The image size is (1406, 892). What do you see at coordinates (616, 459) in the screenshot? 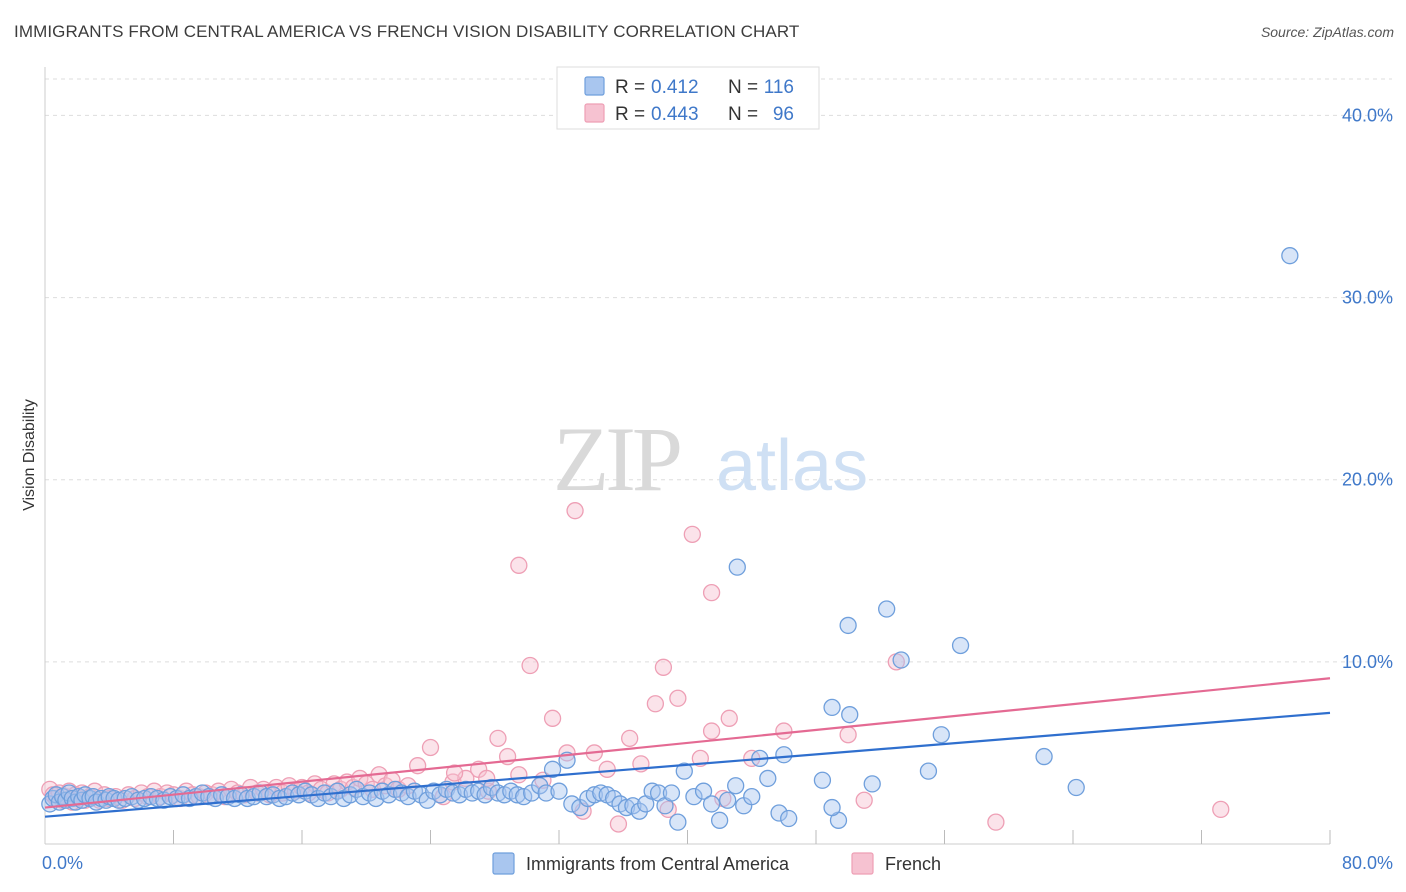
I see `watermark-zip: ZIP` at bounding box center [616, 459].